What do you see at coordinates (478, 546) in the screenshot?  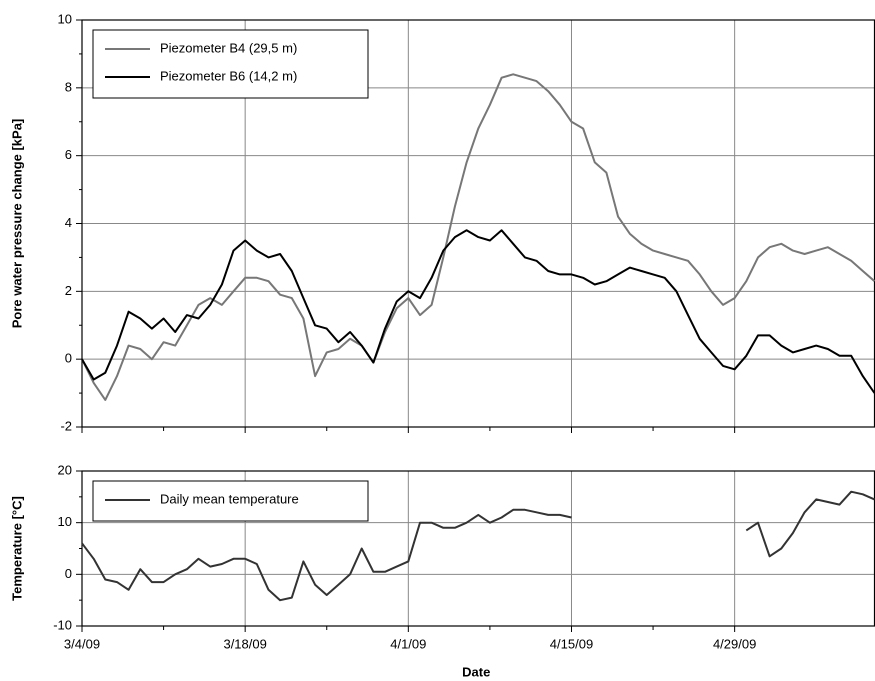 I see `data-line` at bounding box center [478, 546].